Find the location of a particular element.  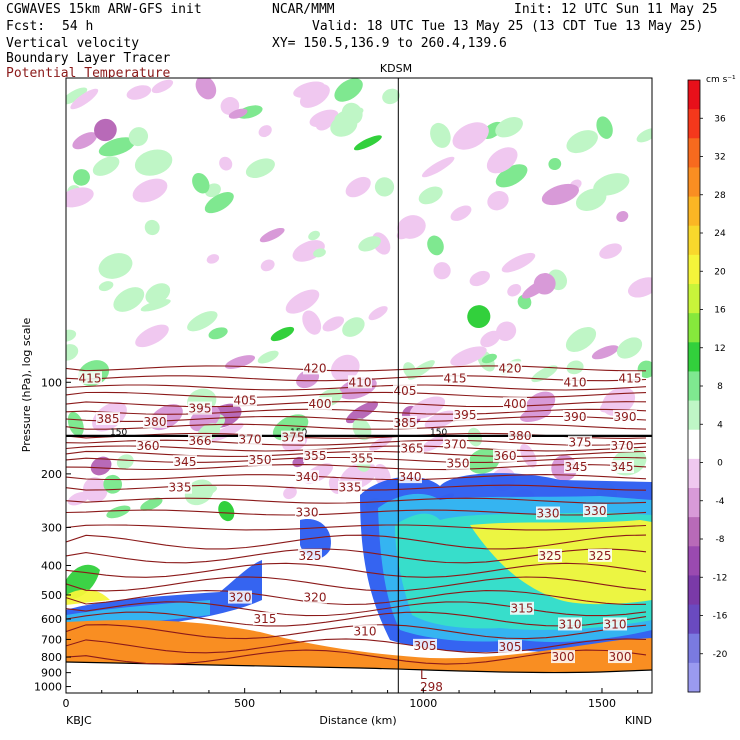

colorbar-level-label: 32 is located at coordinates (719, 158).